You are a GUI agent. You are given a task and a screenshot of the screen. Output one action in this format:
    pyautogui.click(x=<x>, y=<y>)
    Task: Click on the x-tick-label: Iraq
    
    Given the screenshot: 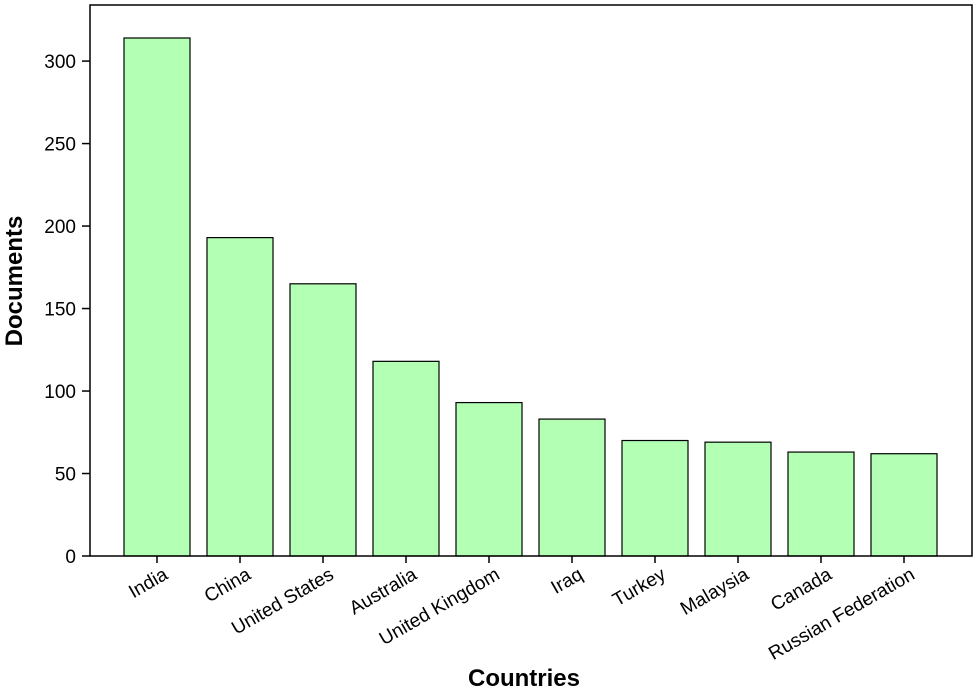 What is the action you would take?
    pyautogui.click(x=567, y=581)
    